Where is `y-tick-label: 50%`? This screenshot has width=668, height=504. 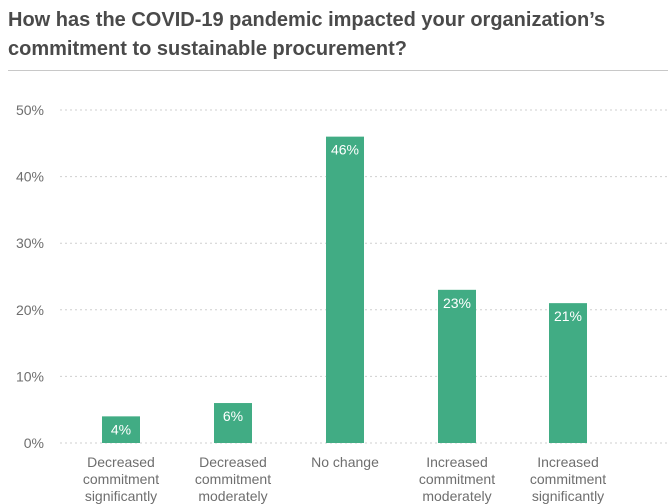 y-tick-label: 50% is located at coordinates (30, 110).